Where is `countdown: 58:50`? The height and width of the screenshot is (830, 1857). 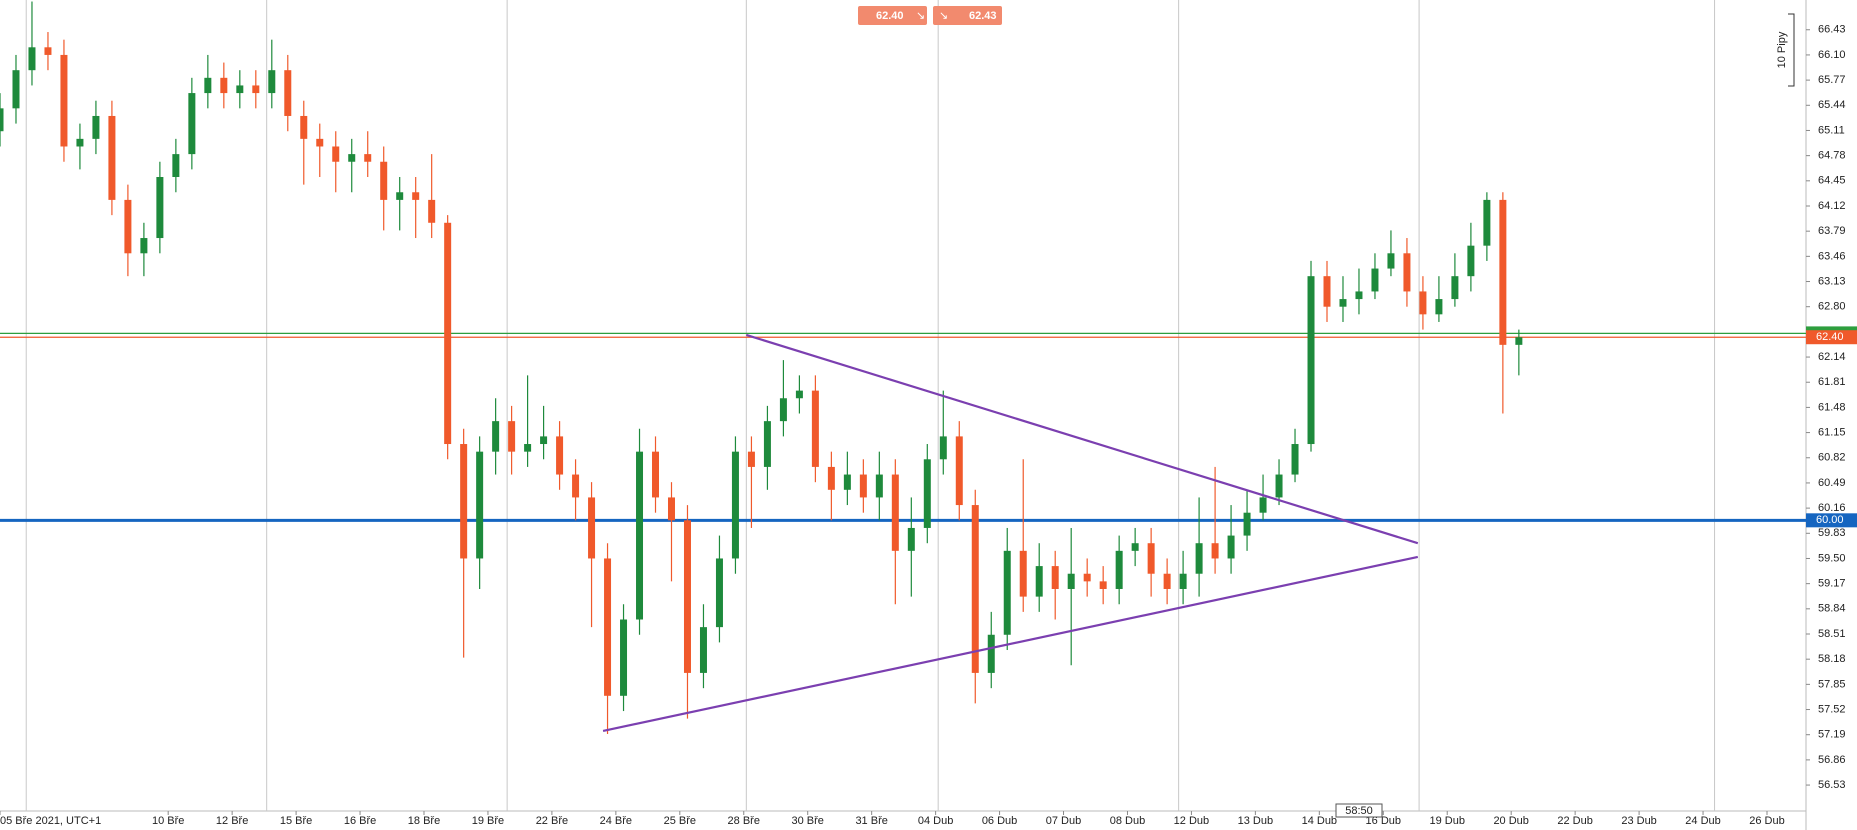
countdown: 58:50 is located at coordinates (1359, 811).